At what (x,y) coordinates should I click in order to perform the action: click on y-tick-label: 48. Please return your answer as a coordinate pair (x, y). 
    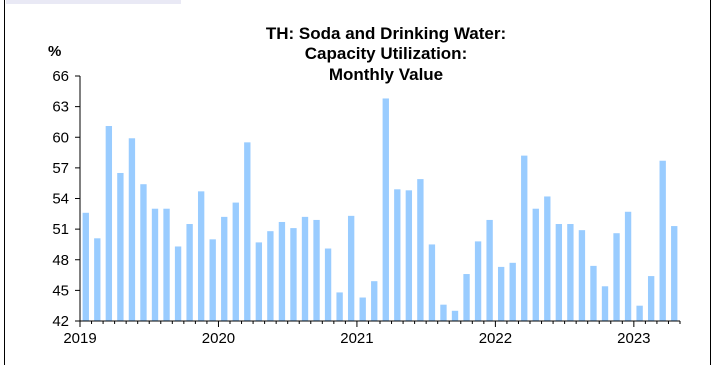
    Looking at the image, I should click on (60, 260).